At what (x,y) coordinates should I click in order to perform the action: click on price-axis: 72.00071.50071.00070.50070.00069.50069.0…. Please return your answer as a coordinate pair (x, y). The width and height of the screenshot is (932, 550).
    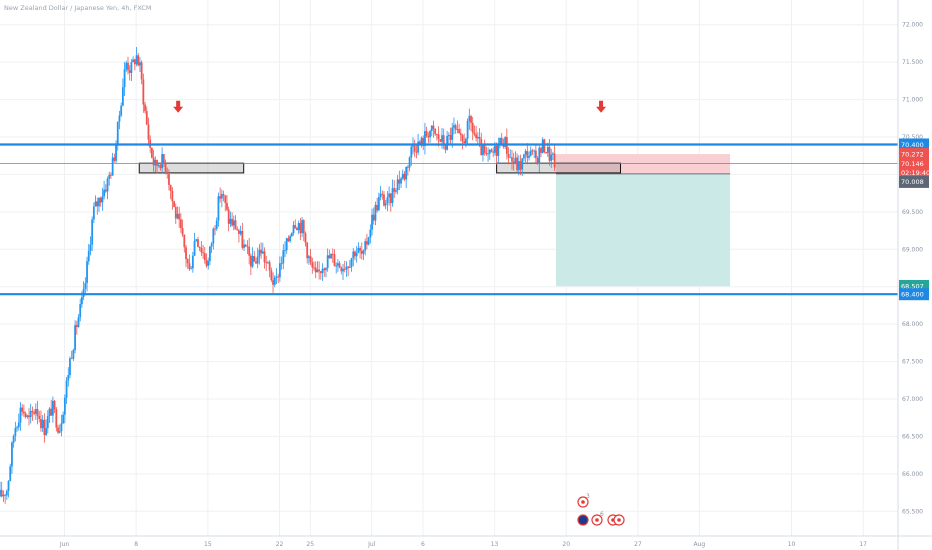
    Looking at the image, I should click on (910, 275).